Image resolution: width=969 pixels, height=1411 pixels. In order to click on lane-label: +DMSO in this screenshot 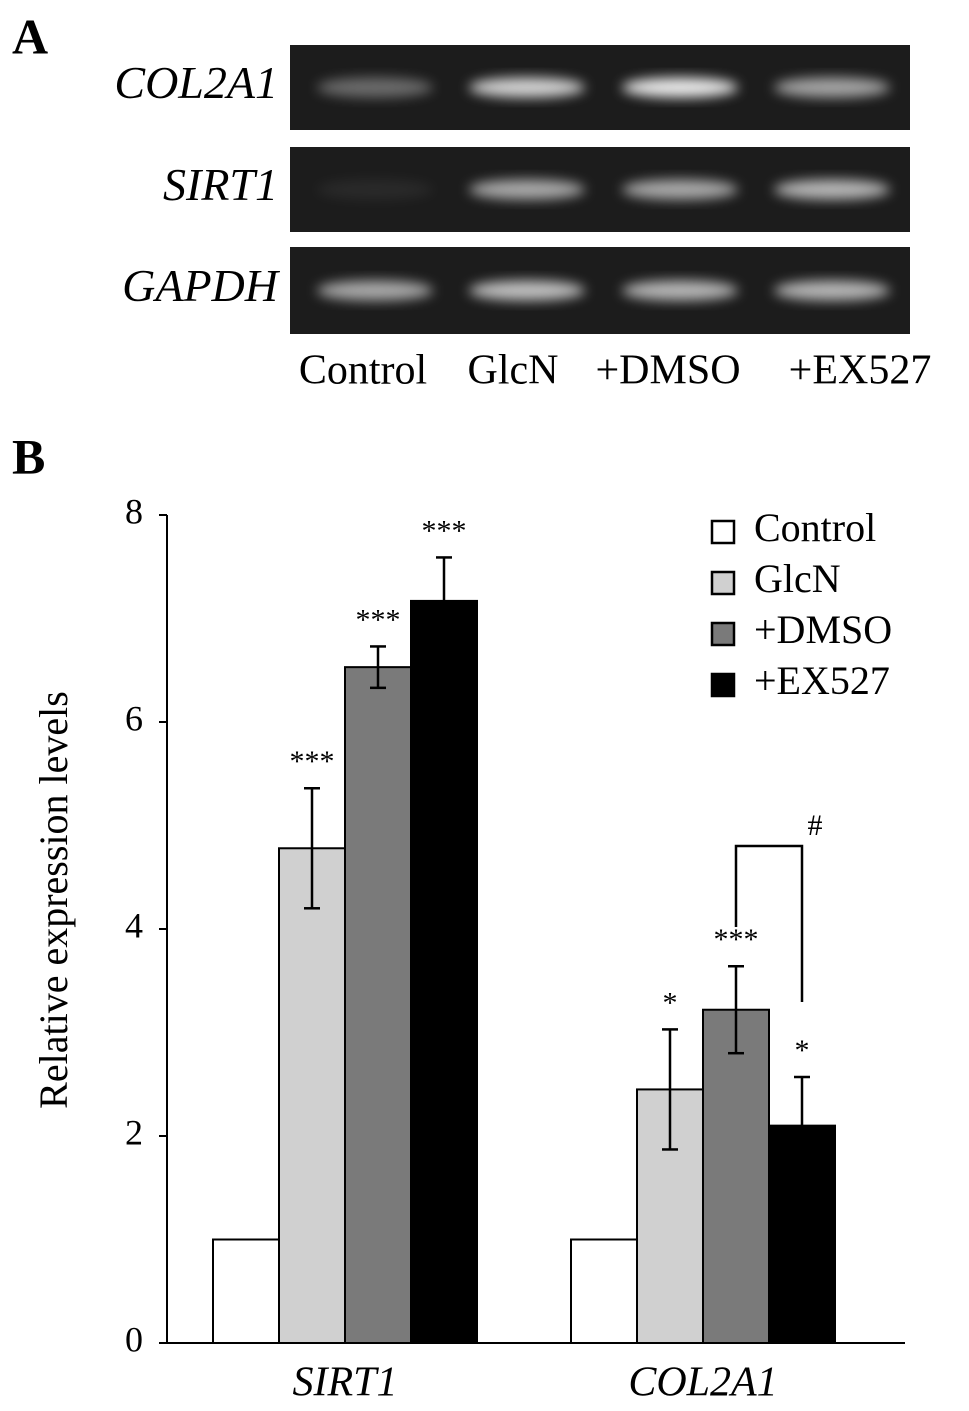, I will do `click(667, 371)`.